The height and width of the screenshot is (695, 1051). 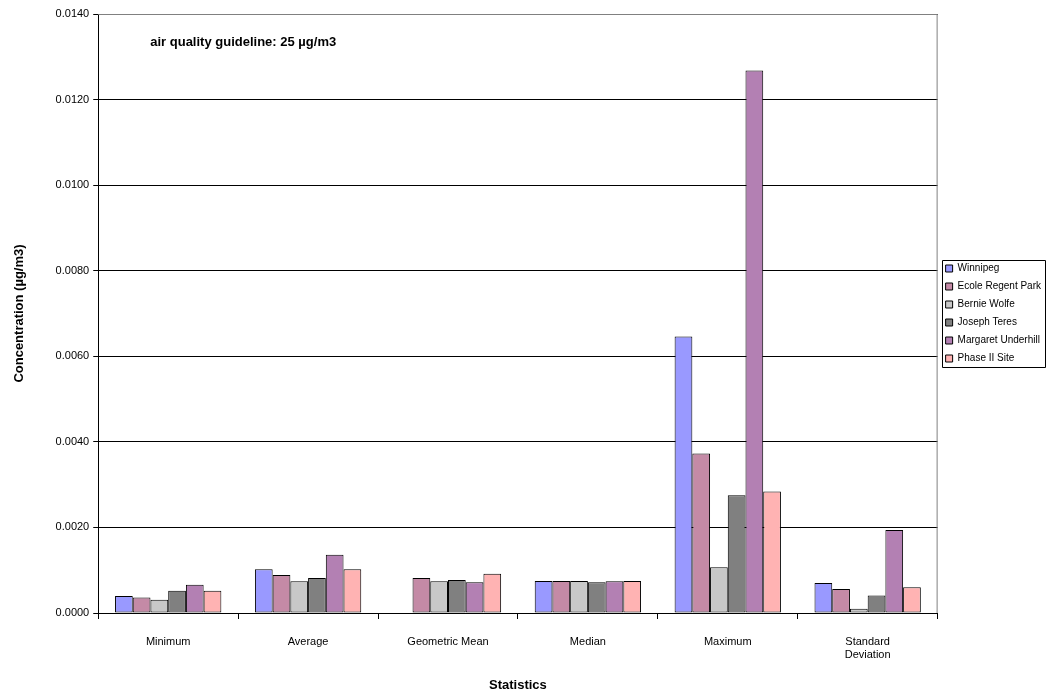 What do you see at coordinates (72, 526) in the screenshot?
I see `y-tick-label: 0.0020` at bounding box center [72, 526].